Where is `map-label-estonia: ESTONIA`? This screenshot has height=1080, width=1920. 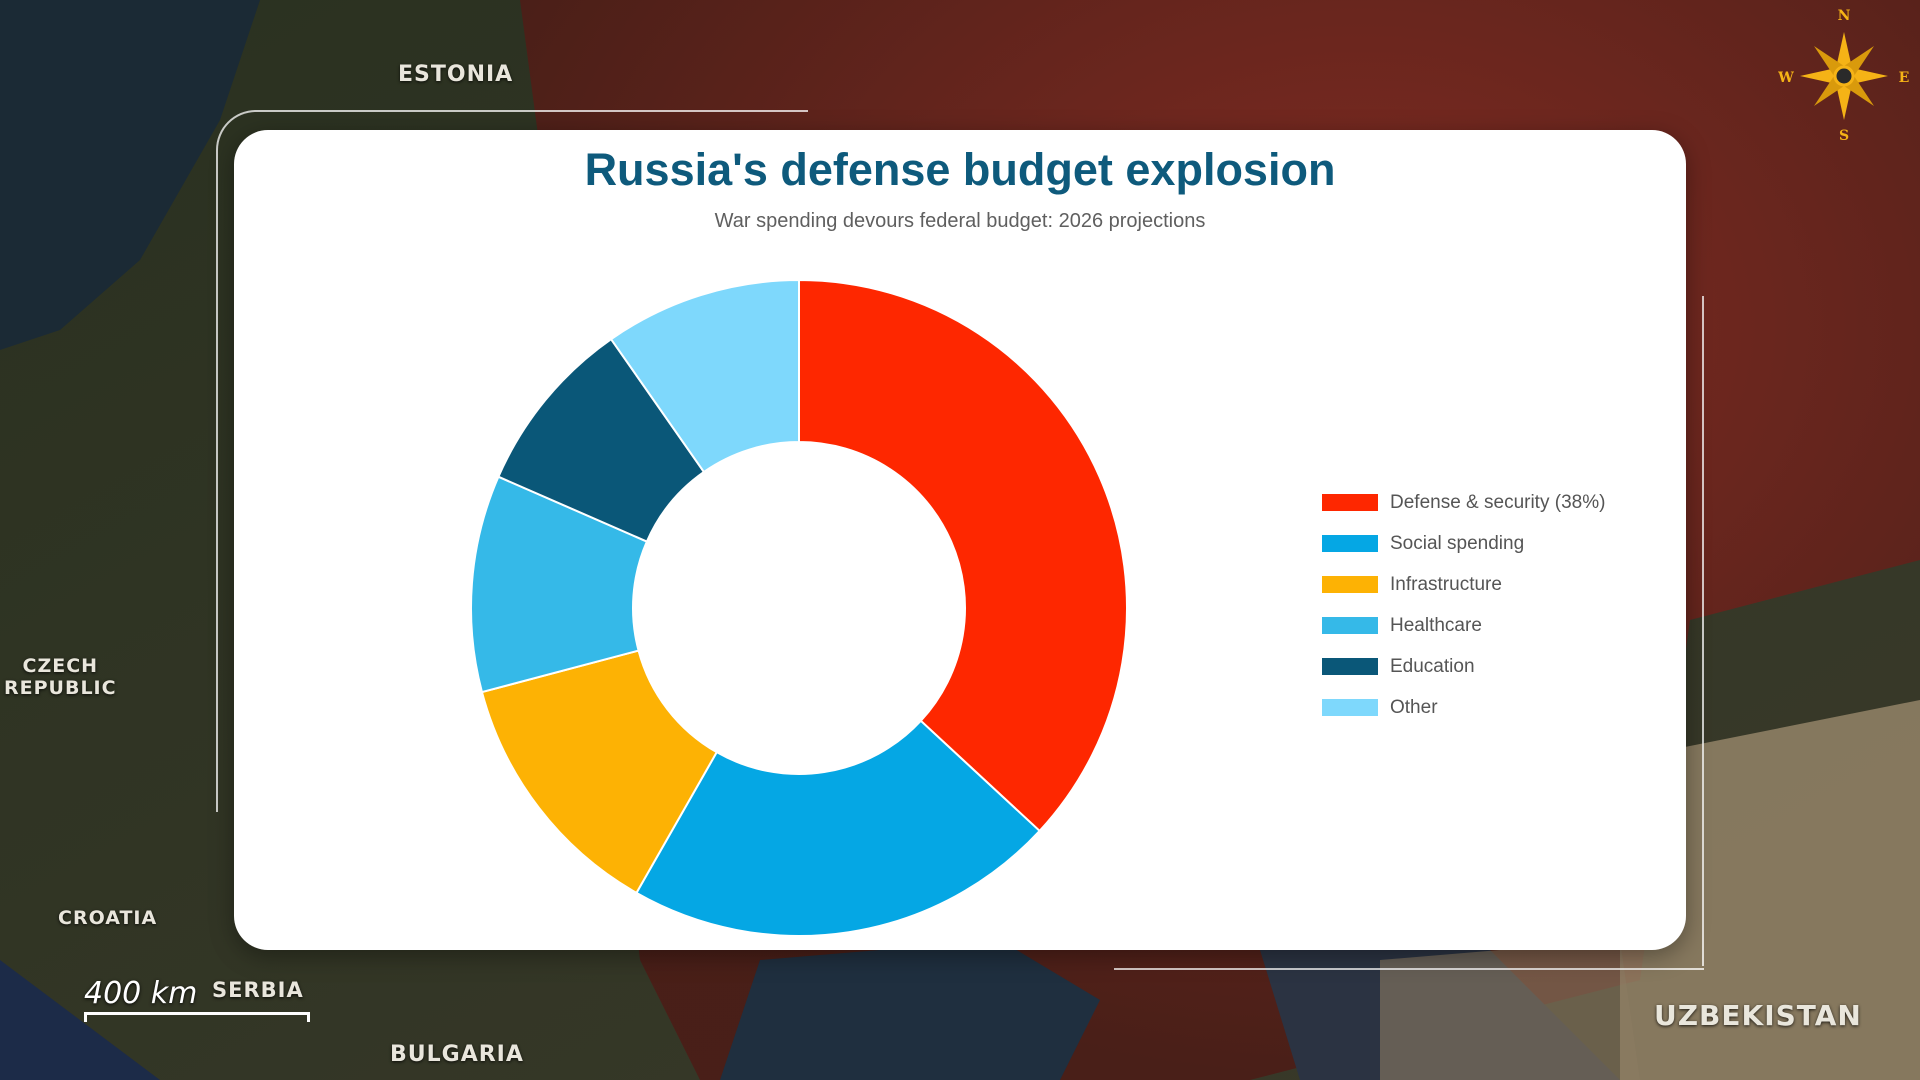
map-label-estonia: ESTONIA is located at coordinates (456, 74).